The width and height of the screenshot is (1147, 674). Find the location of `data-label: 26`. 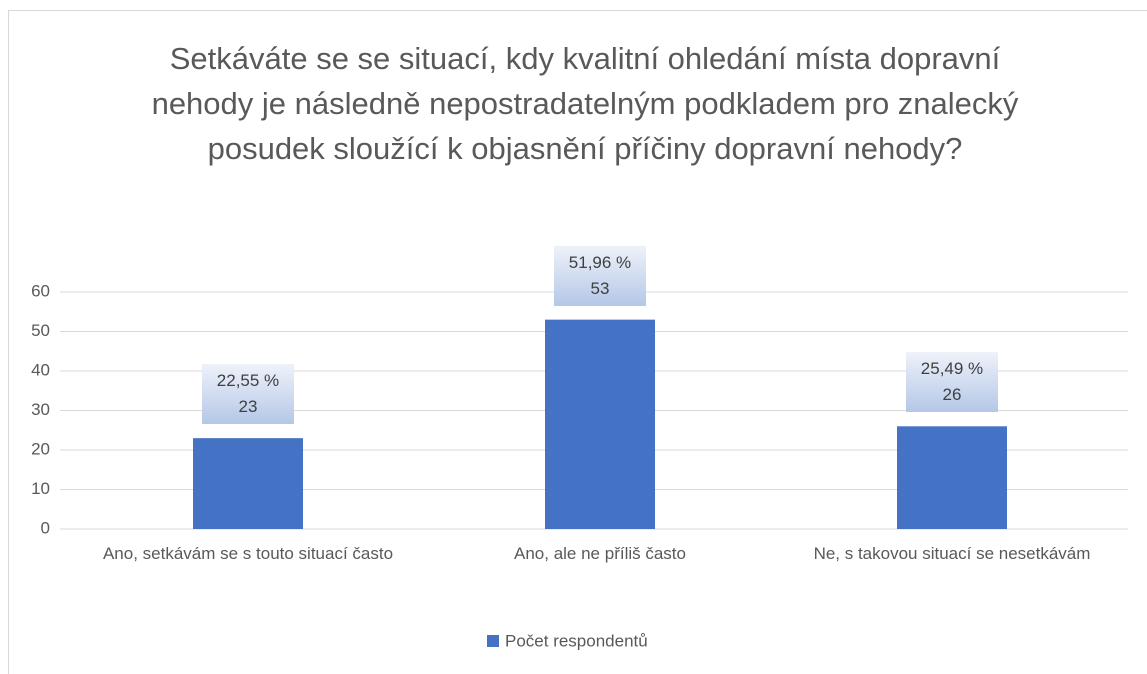

data-label: 26 is located at coordinates (952, 395).